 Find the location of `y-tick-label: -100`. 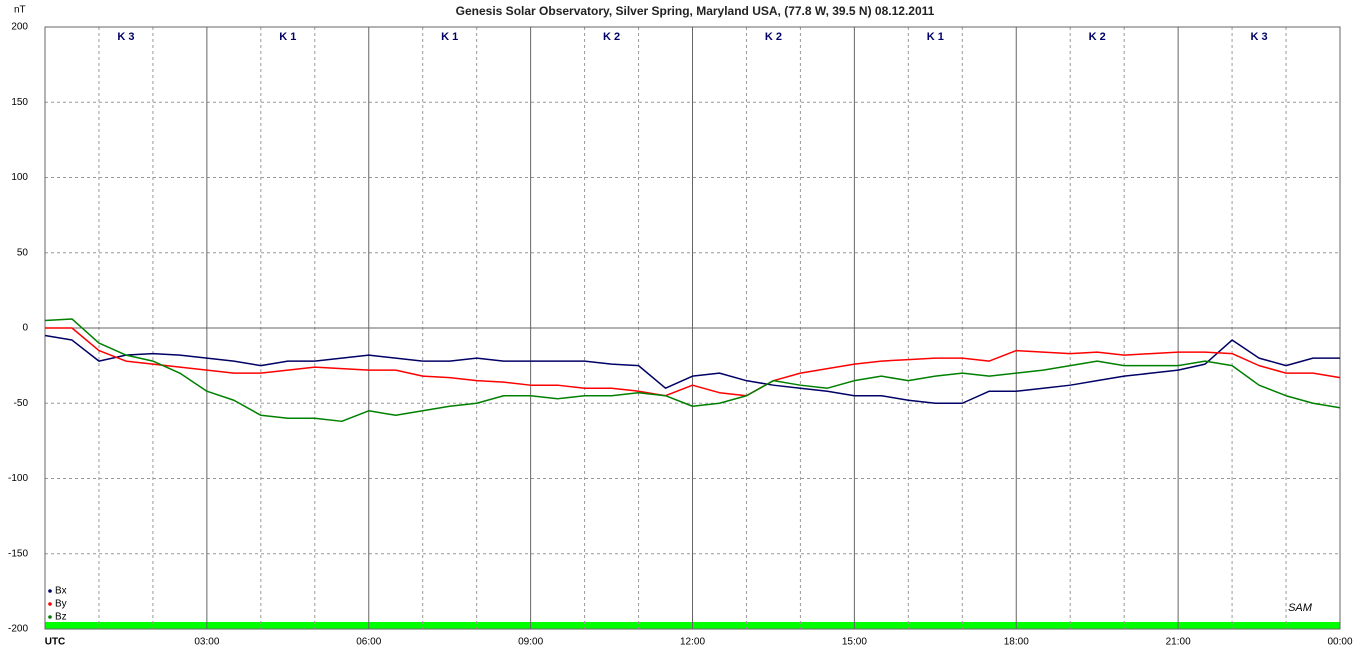

y-tick-label: -100 is located at coordinates (18, 478).